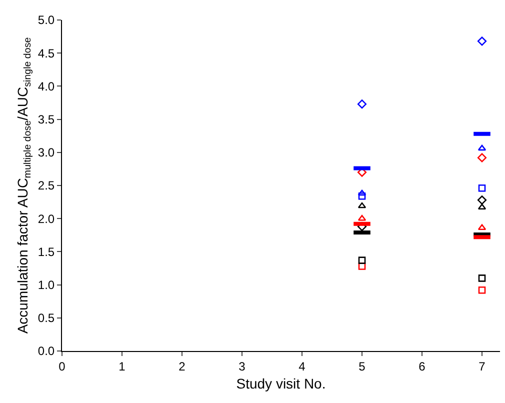  Describe the element at coordinates (46, 351) in the screenshot. I see `y-tick-label: 0.0` at that location.